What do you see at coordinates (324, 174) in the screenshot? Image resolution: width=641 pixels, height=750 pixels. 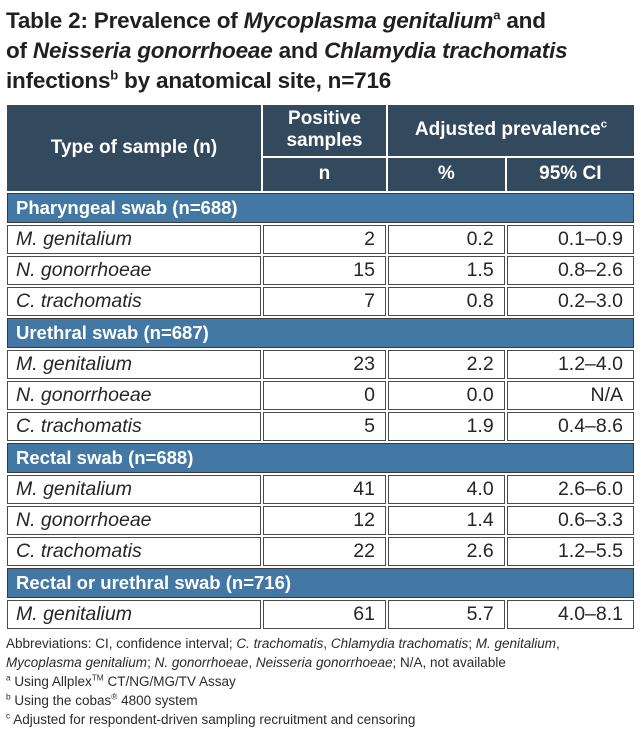 I see `col-header-n: n` at bounding box center [324, 174].